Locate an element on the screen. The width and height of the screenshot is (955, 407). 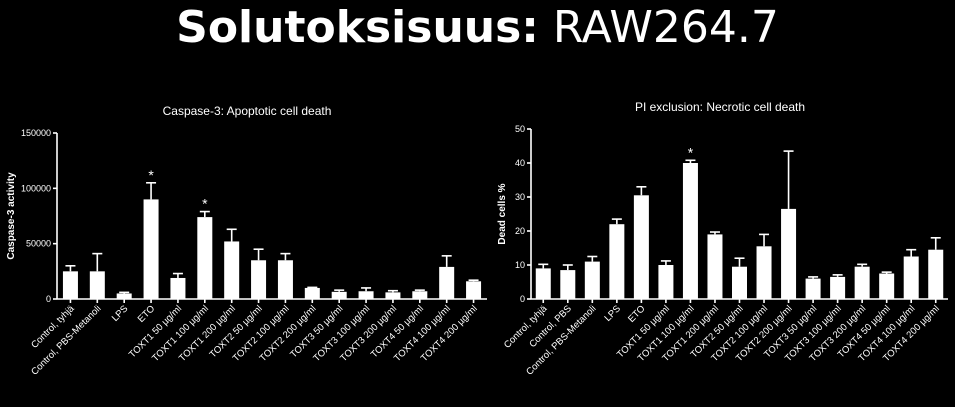
y-tick-label: 50 is located at coordinates (520, 129).